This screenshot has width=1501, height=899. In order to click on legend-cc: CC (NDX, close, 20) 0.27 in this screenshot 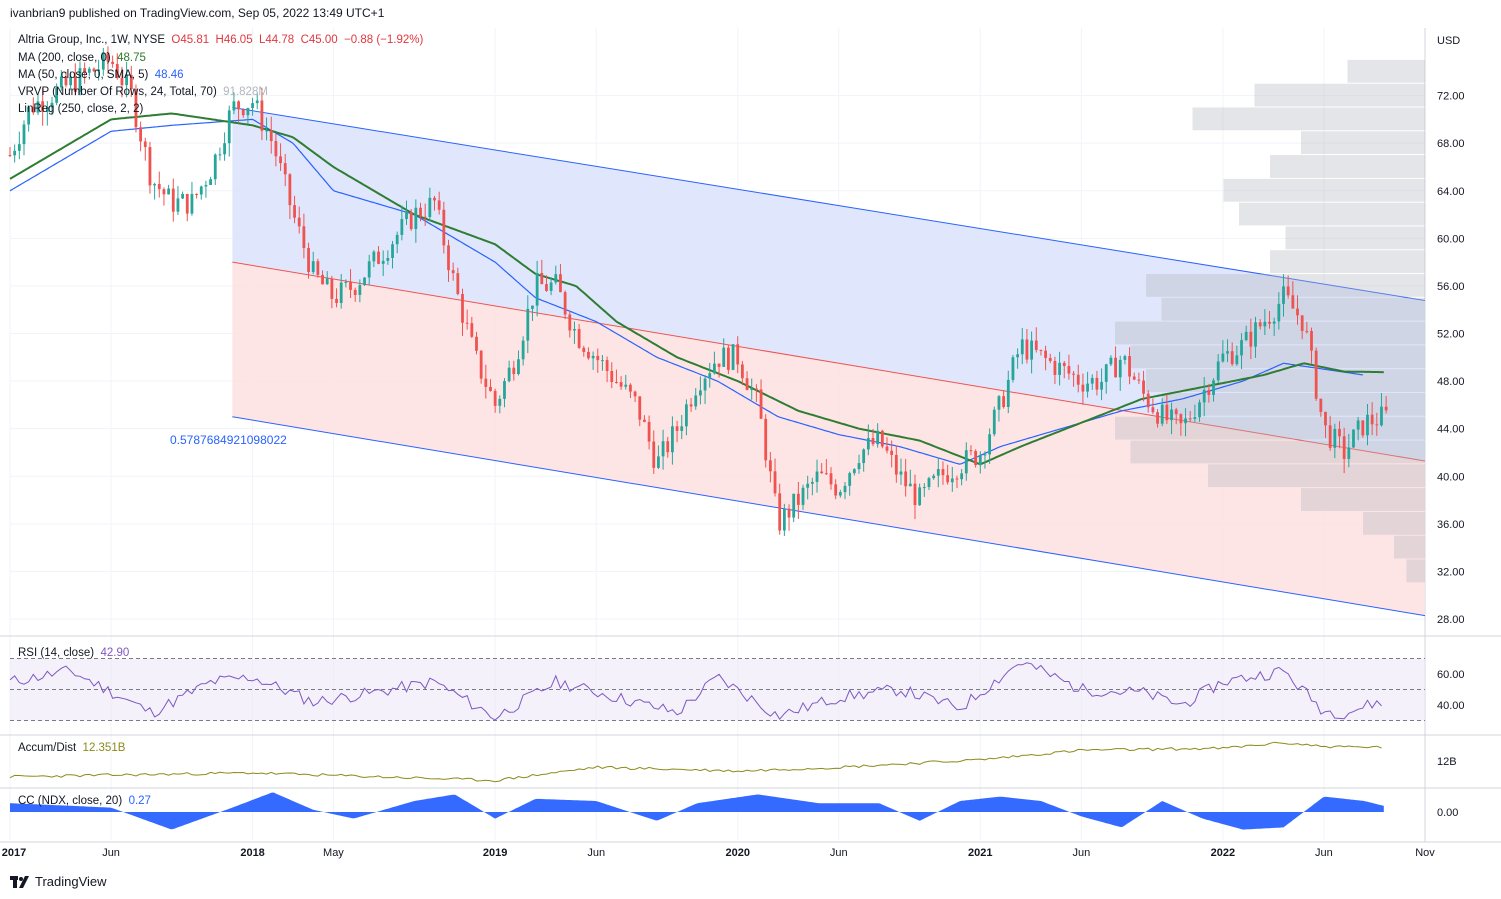, I will do `click(84, 801)`.